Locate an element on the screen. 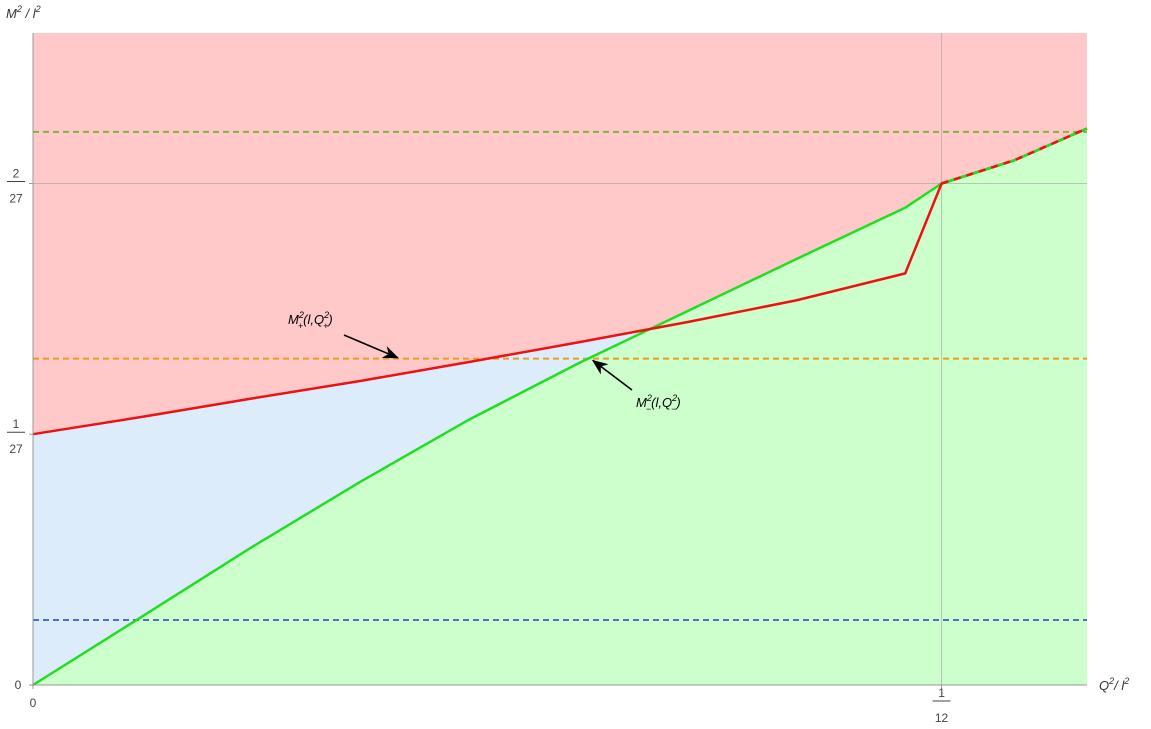  x-tick-label-1-denominator: 12 is located at coordinates (942, 718).